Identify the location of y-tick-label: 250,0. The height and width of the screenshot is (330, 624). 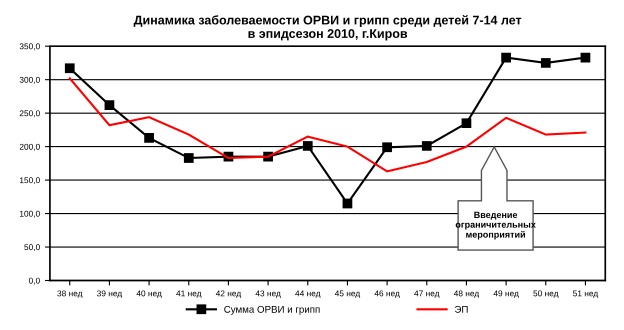
(30, 114).